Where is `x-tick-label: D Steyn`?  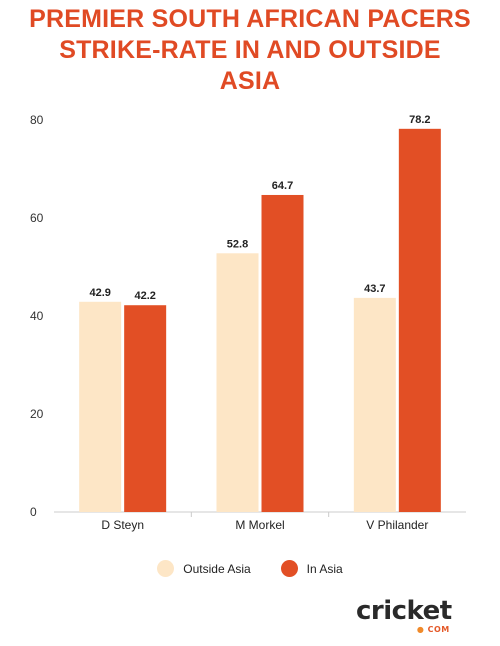
x-tick-label: D Steyn is located at coordinates (122, 525).